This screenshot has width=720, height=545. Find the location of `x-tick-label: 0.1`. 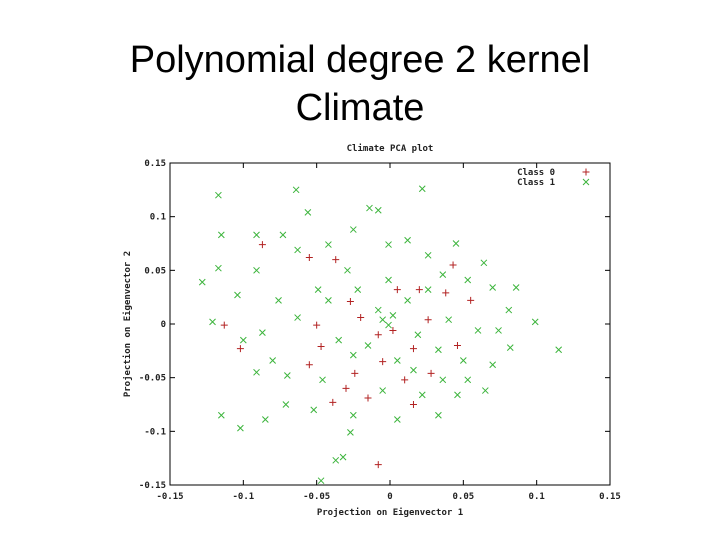

x-tick-label: 0.1 is located at coordinates (537, 497).